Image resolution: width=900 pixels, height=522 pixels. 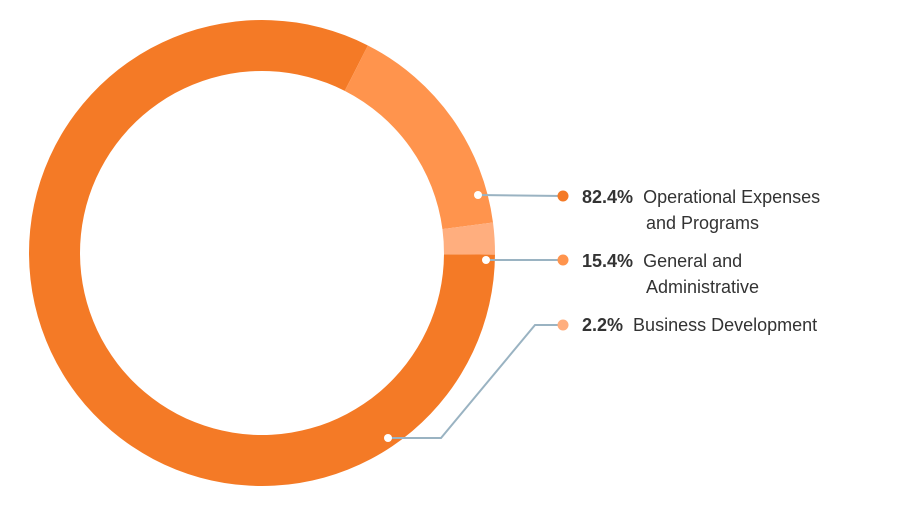 I want to click on connector-anchor-business-development, so click(x=388, y=438).